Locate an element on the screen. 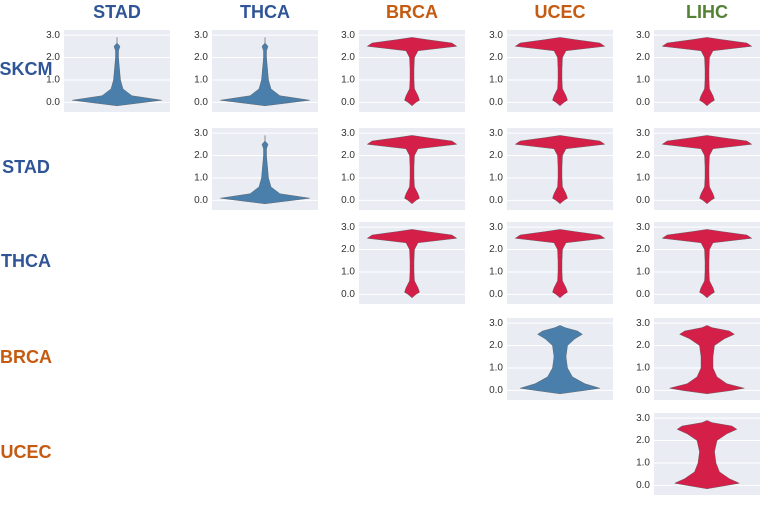  column-label: STAD is located at coordinates (117, 12).